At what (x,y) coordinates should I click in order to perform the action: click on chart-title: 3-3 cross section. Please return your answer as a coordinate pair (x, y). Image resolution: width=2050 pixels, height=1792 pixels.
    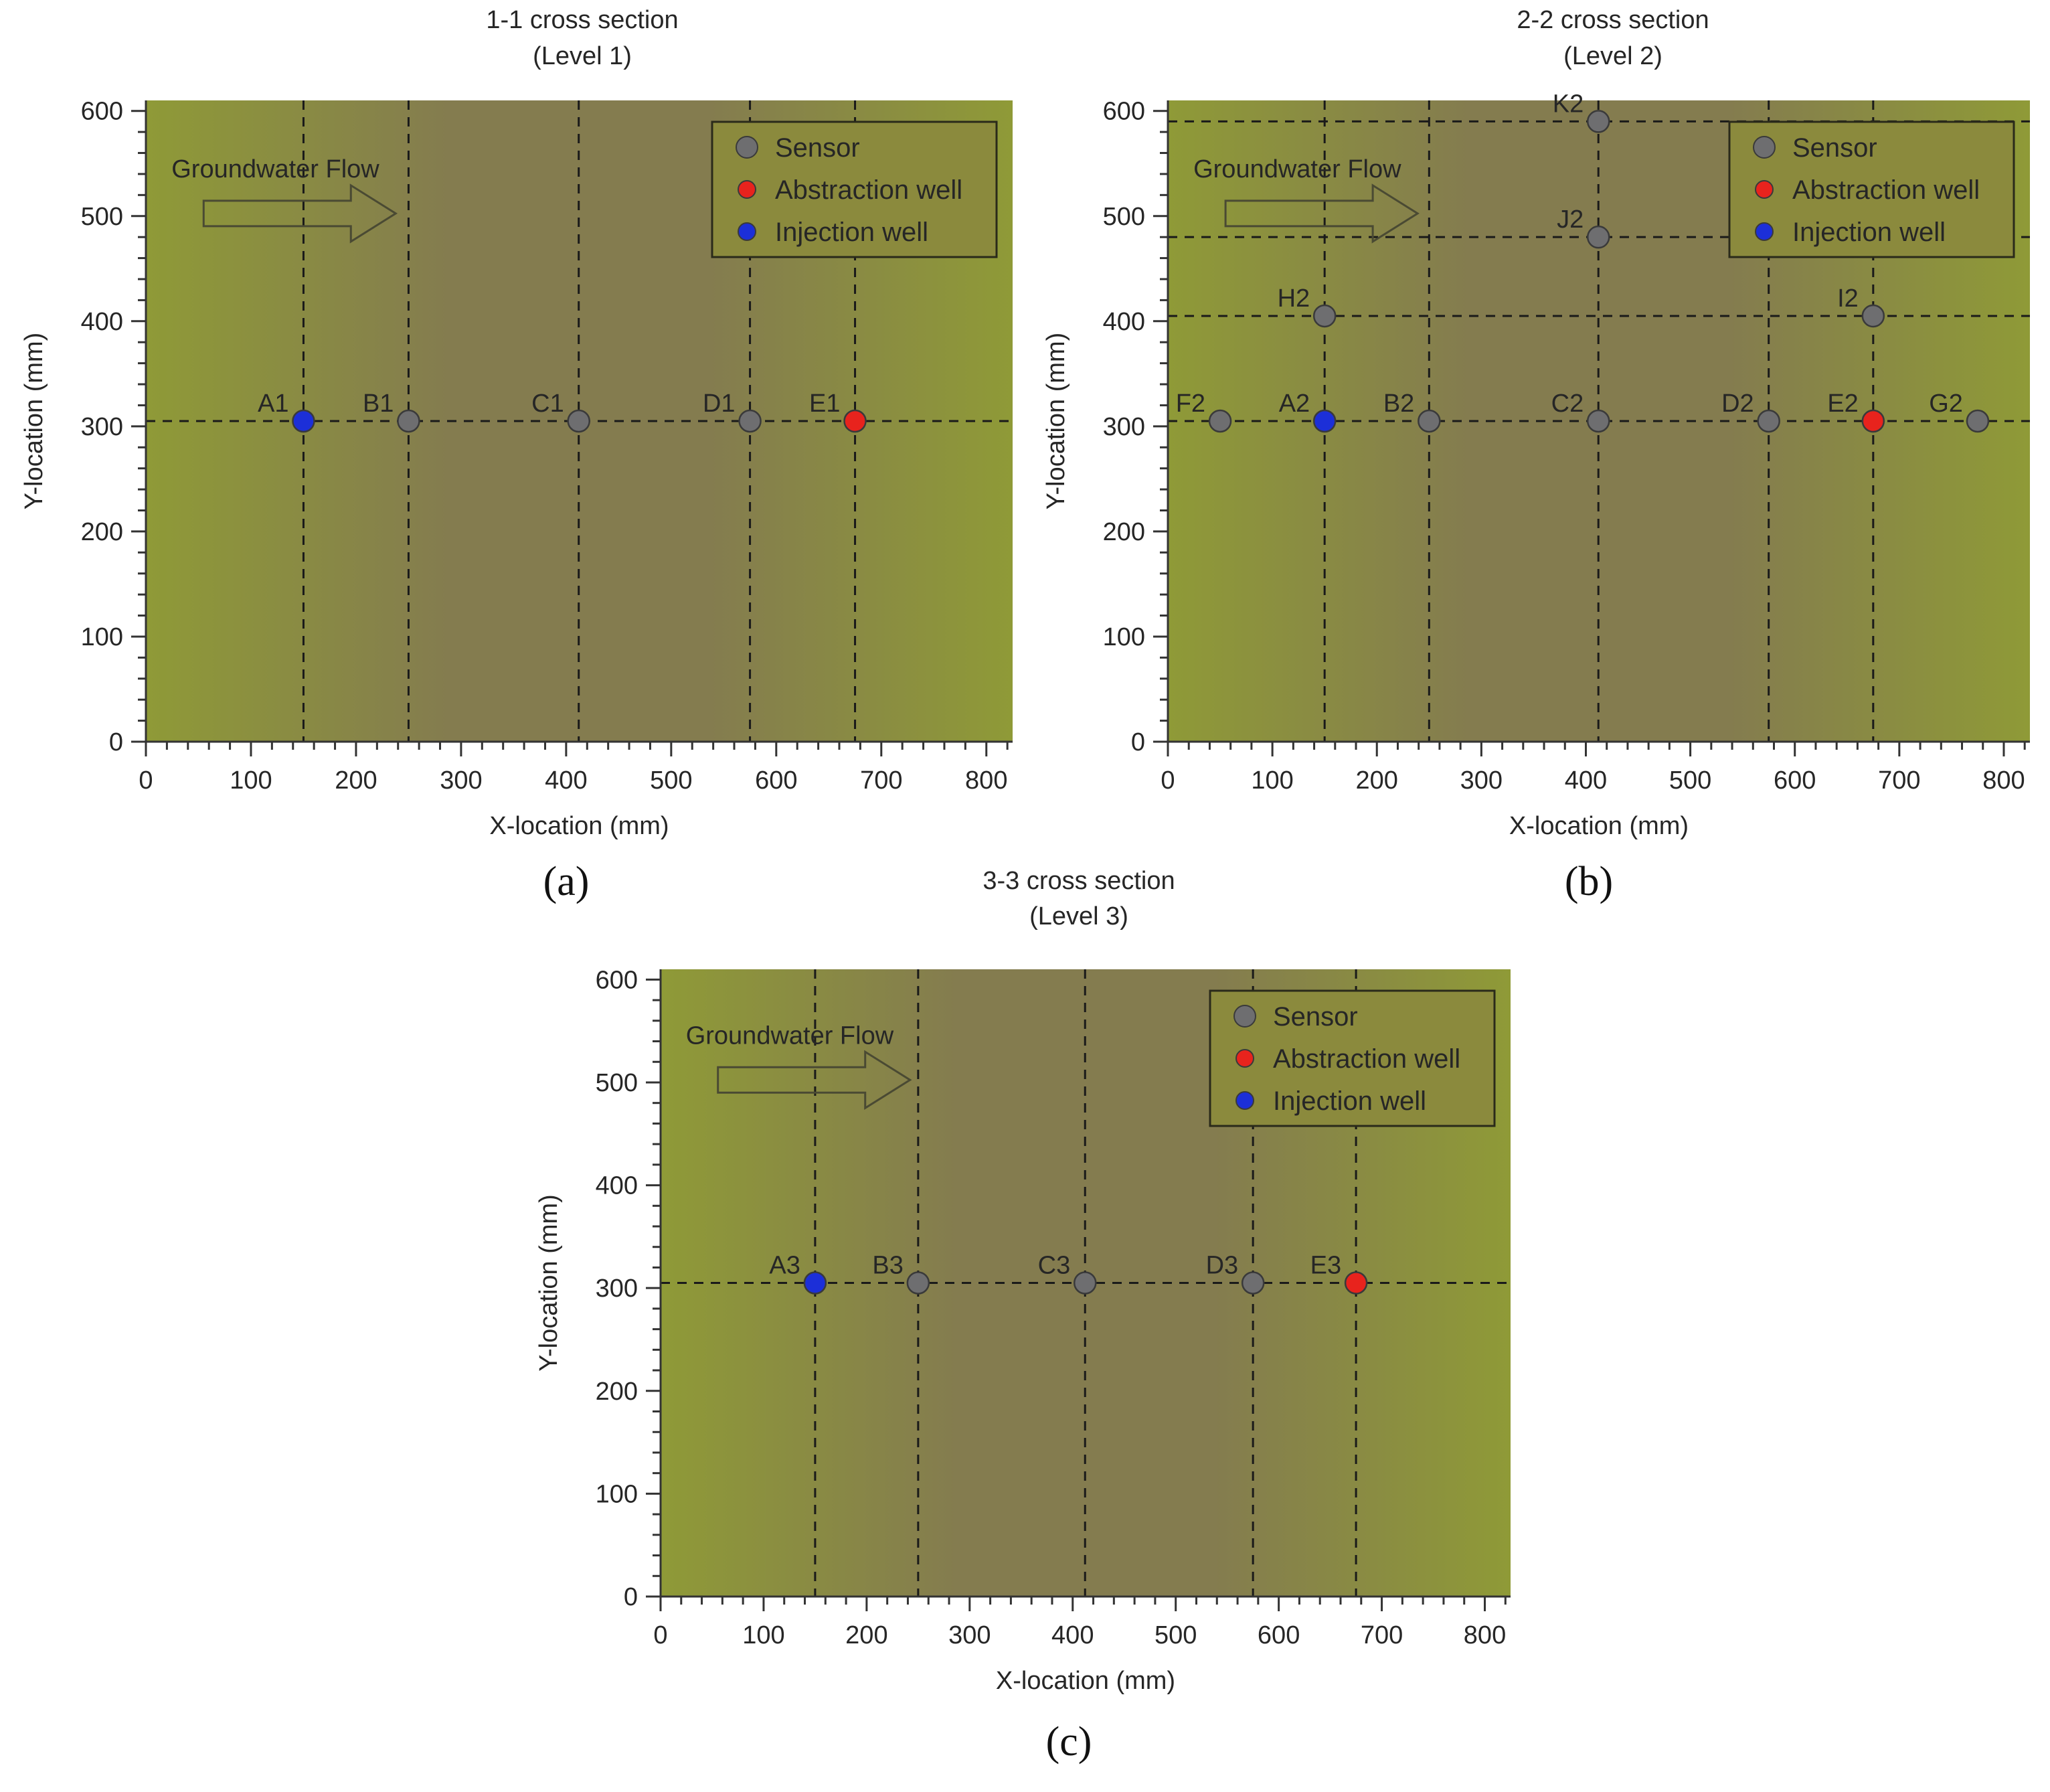
    Looking at the image, I should click on (1079, 881).